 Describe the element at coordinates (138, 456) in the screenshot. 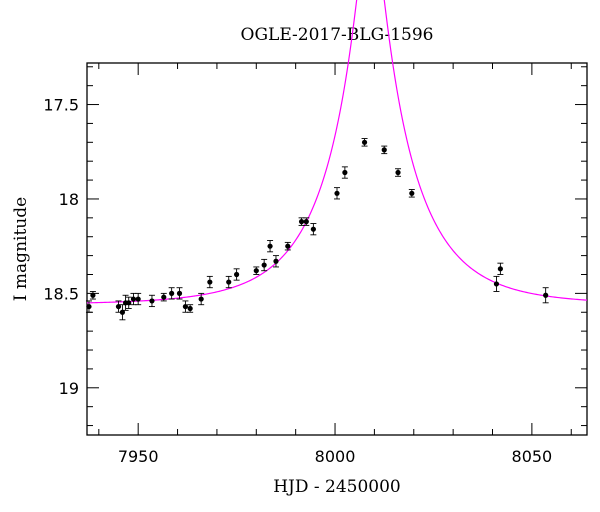

I see `x-tick-label: 7950` at that location.